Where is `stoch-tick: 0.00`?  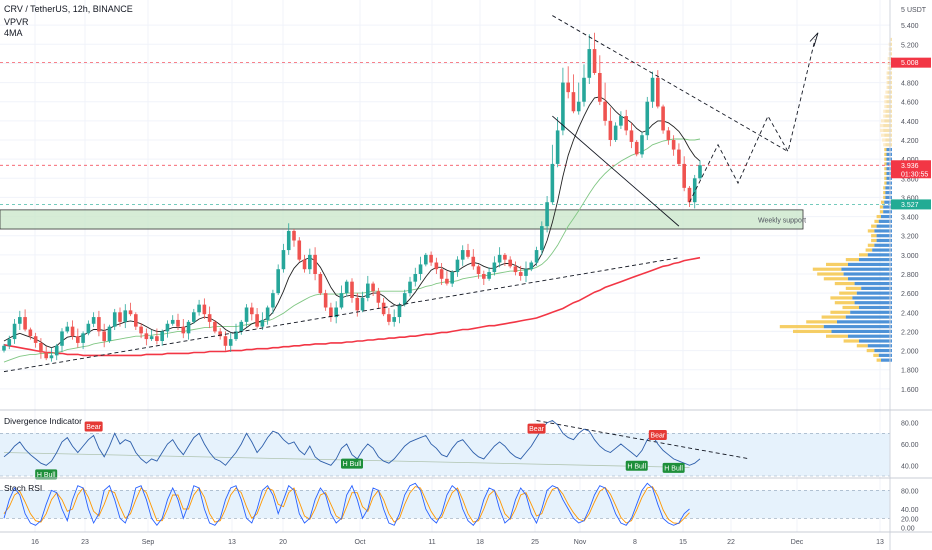
stoch-tick: 0.00 is located at coordinates (908, 529).